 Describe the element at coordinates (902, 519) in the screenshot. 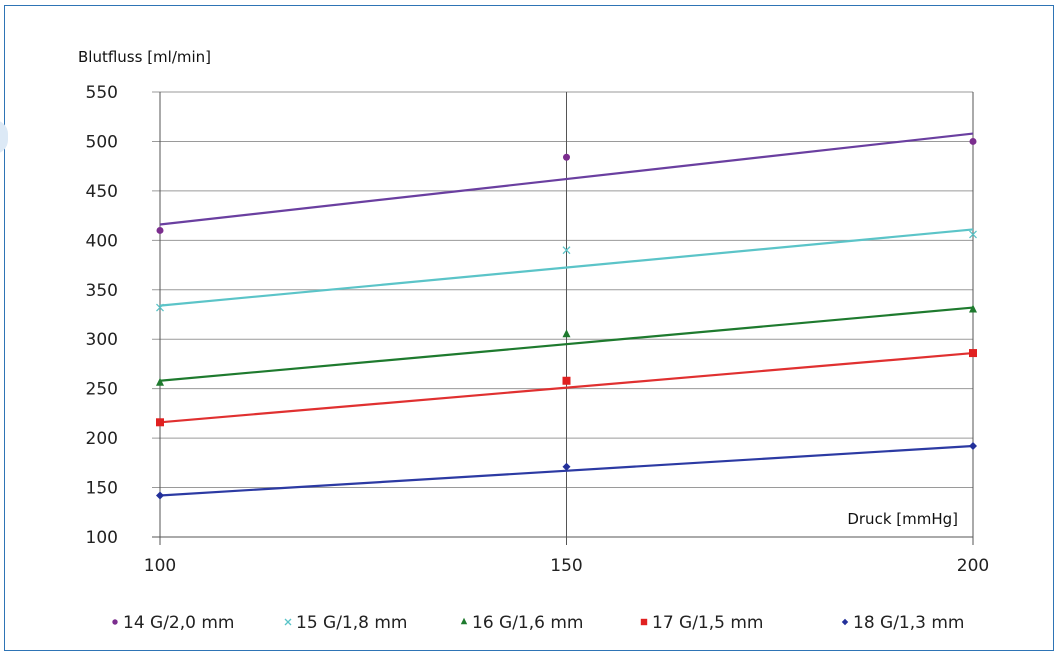

I see `x-axis-title: Druck [mmHg]` at that location.